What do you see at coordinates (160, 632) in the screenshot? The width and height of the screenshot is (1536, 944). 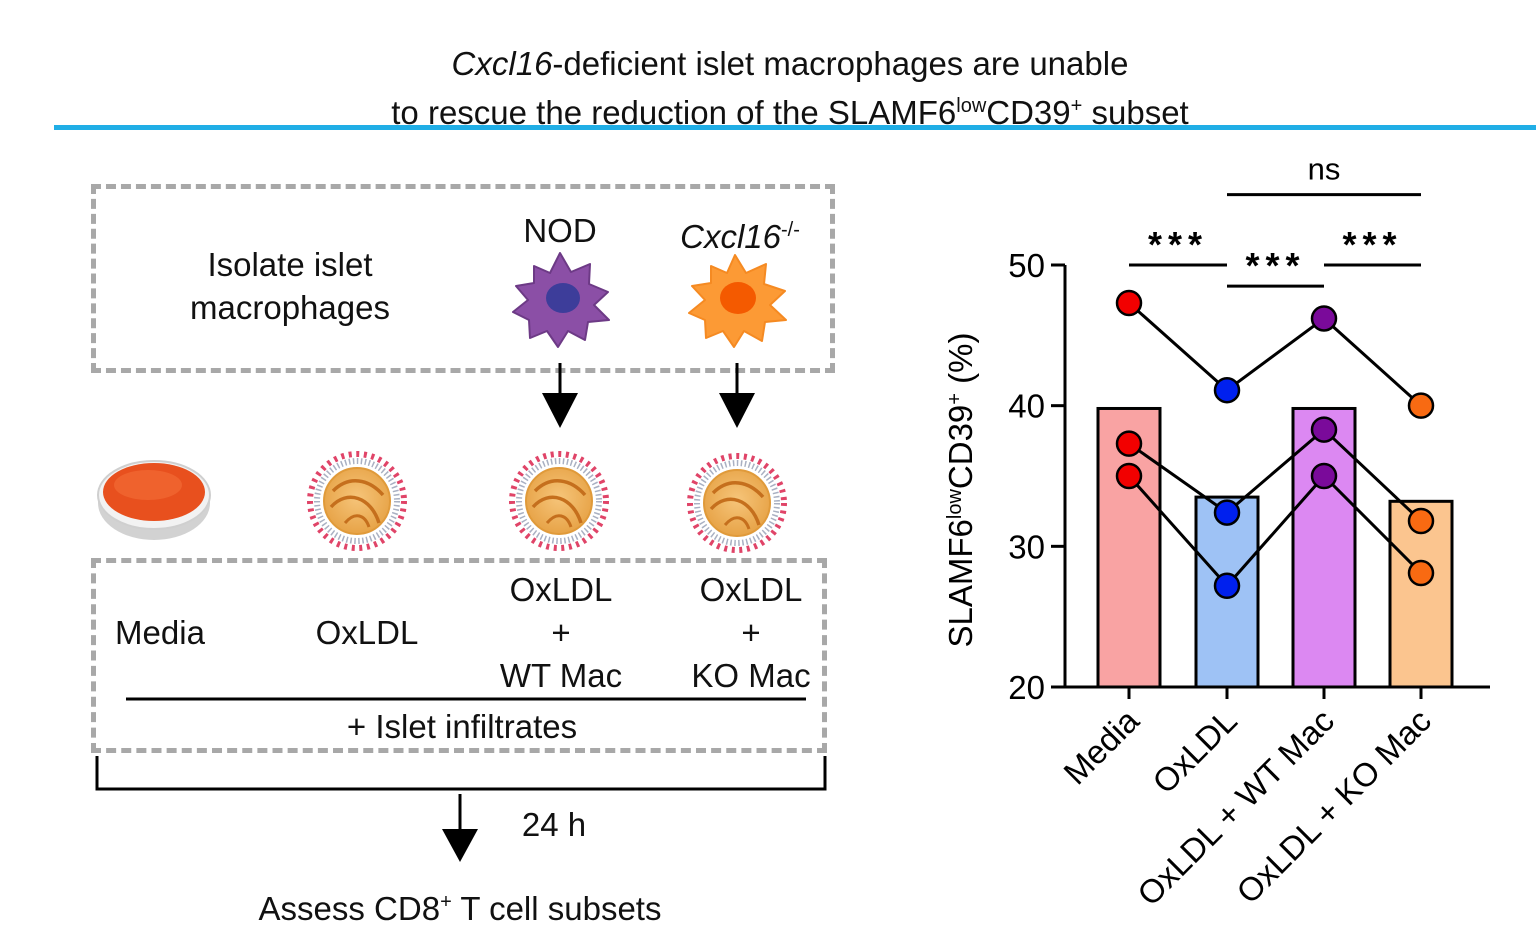 I see `media-condition-label: Media` at bounding box center [160, 632].